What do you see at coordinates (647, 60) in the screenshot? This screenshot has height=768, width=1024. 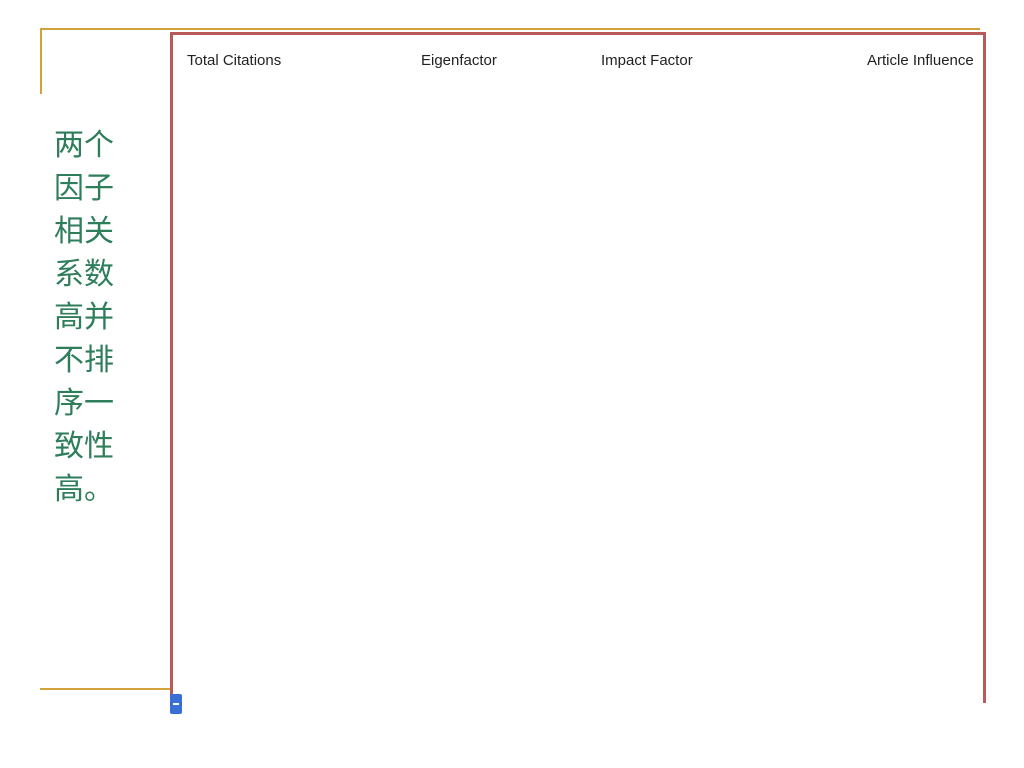 I see `column-heading-3: Impact Factor` at bounding box center [647, 60].